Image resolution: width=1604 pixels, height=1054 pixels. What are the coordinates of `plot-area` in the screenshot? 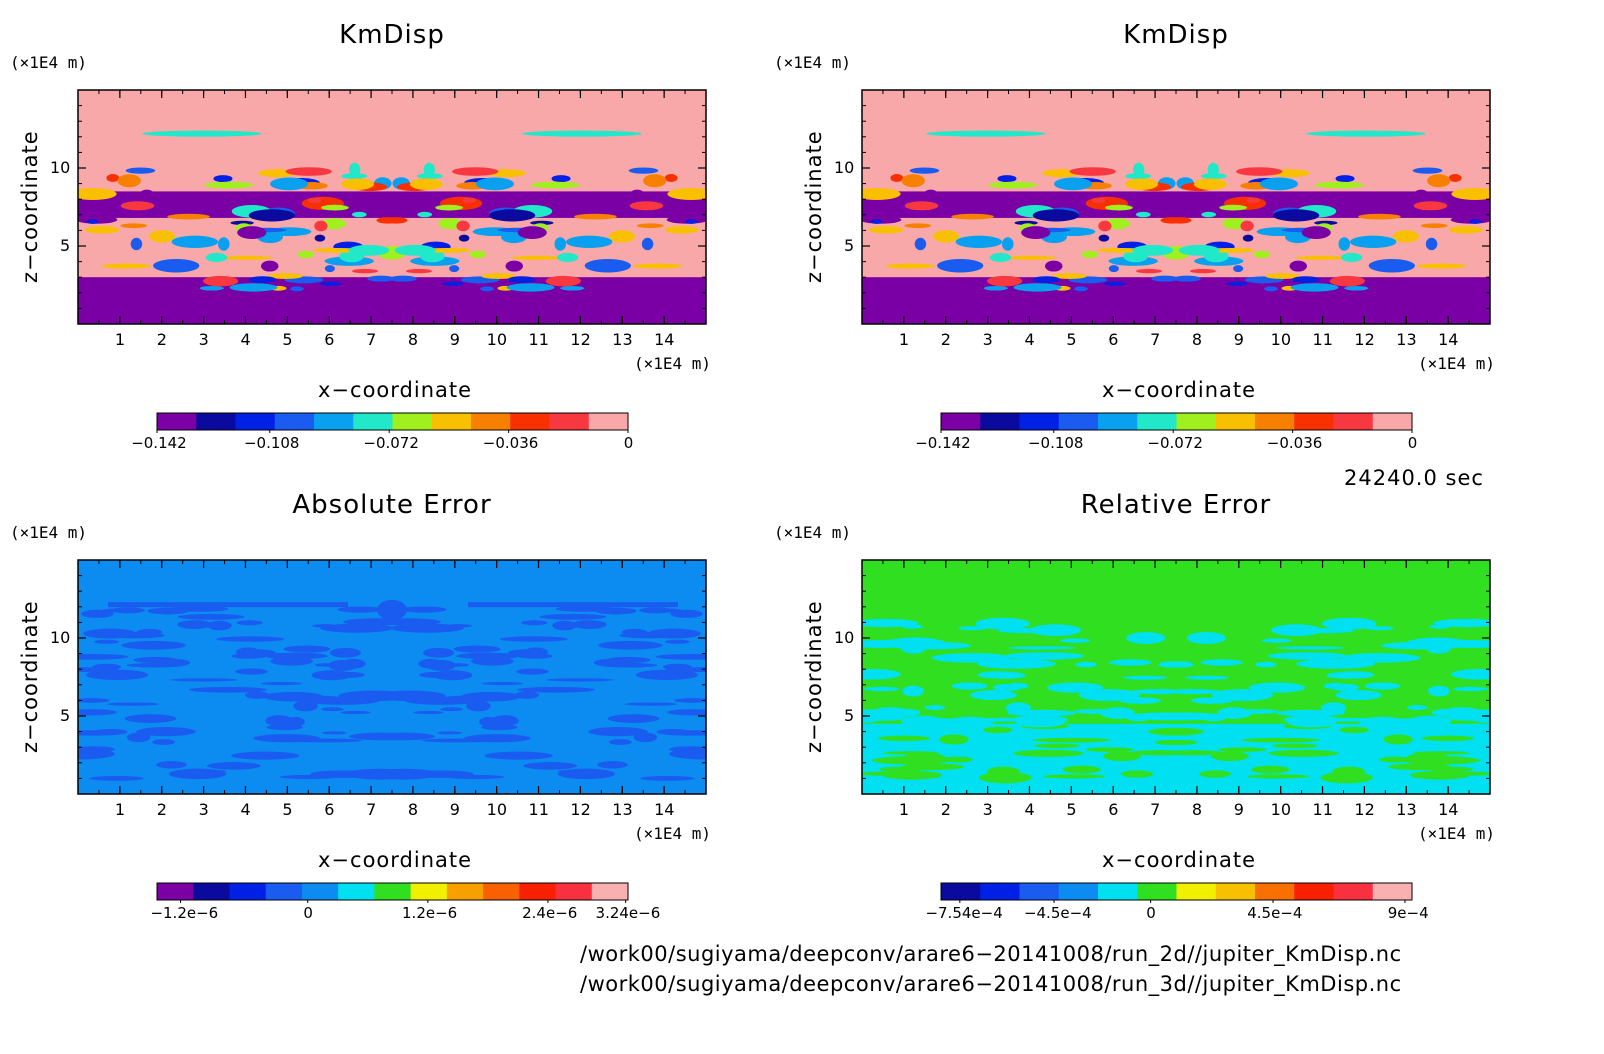 It's located at (392, 731).